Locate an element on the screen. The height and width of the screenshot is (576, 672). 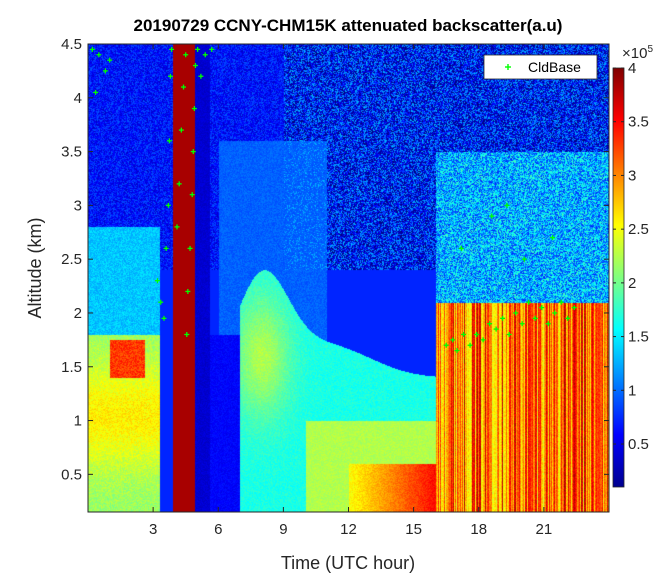
y-tick-label: 3.5 is located at coordinates (71, 152).